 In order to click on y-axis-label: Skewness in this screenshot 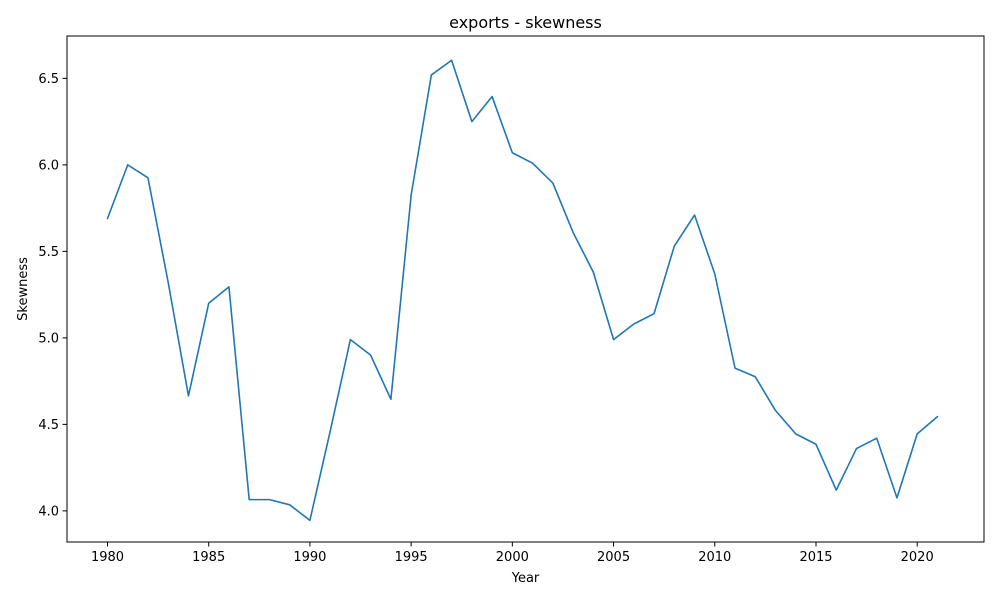, I will do `click(23, 289)`.